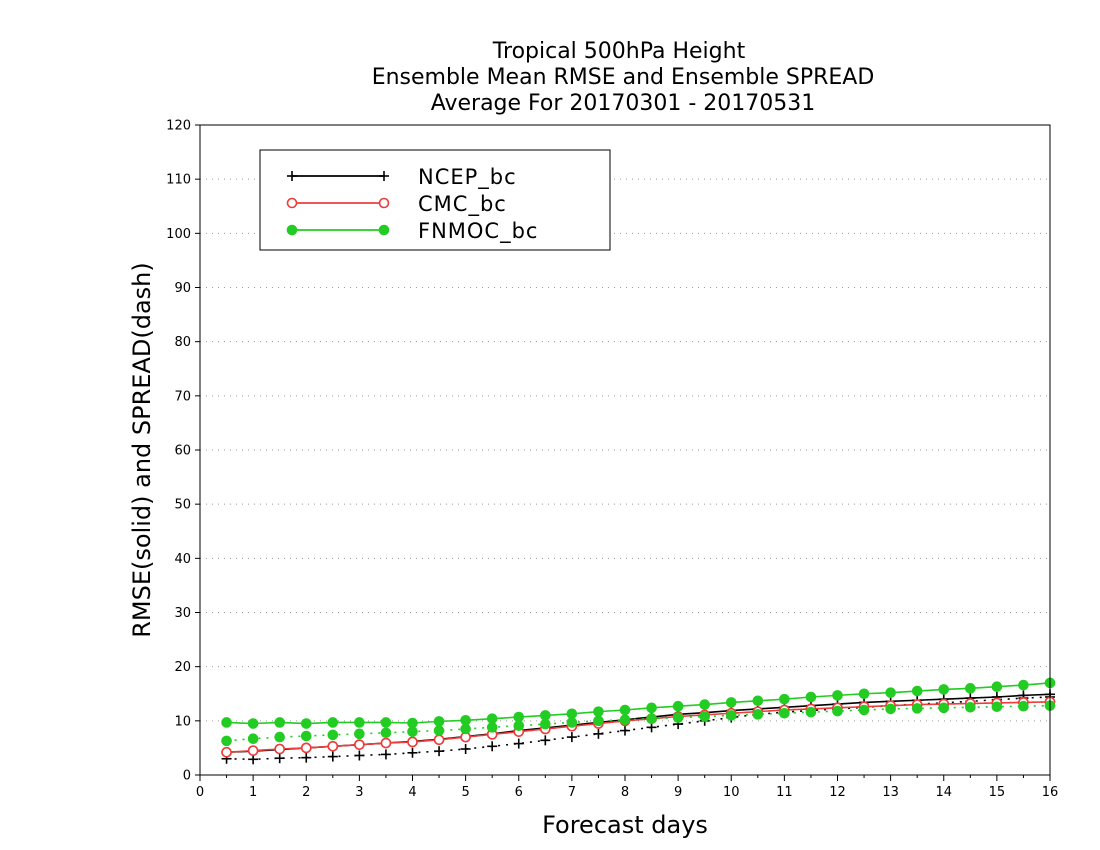  Describe the element at coordinates (625, 792) in the screenshot. I see `x-tick-label: 8` at that location.